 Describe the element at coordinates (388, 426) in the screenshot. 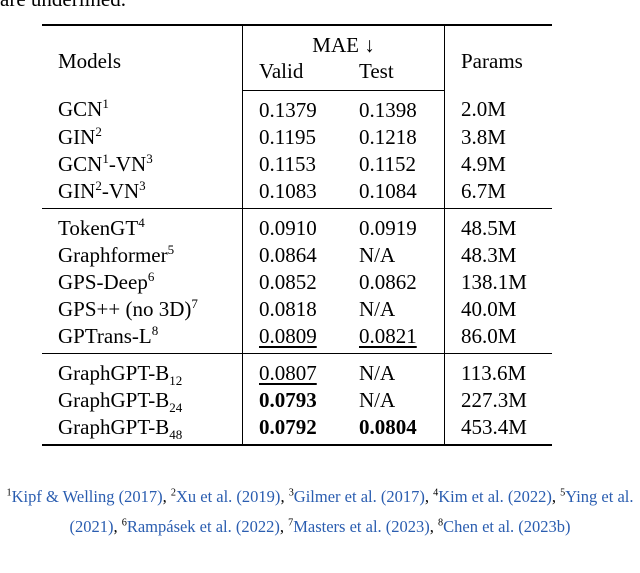

I see `test-value: 0.0804` at that location.